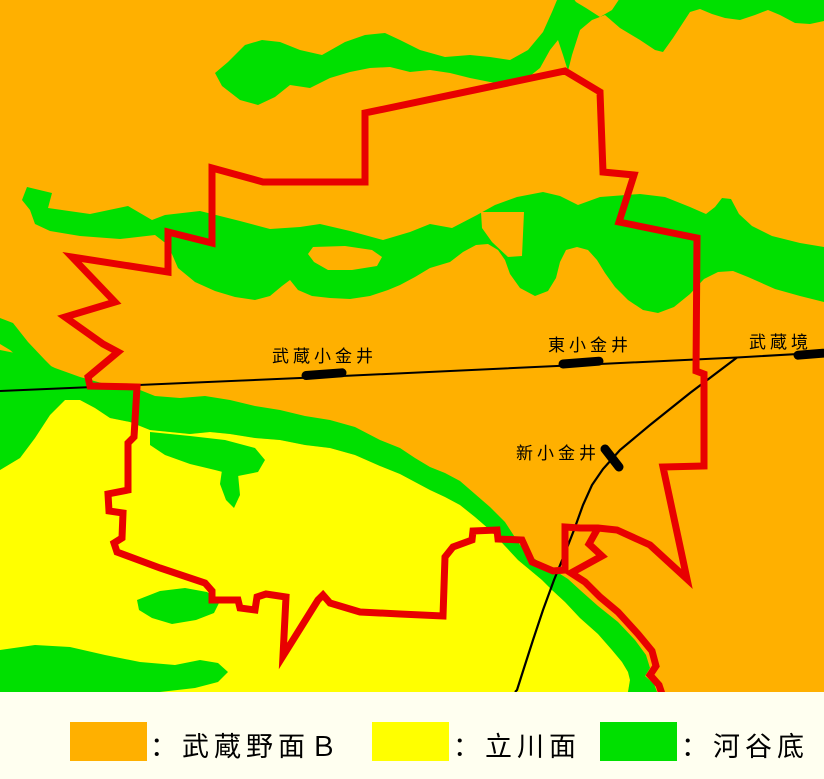 The width and height of the screenshot is (824, 779). What do you see at coordinates (517, 747) in the screenshot?
I see `legend-label-tachikawa: ：立川面` at bounding box center [517, 747].